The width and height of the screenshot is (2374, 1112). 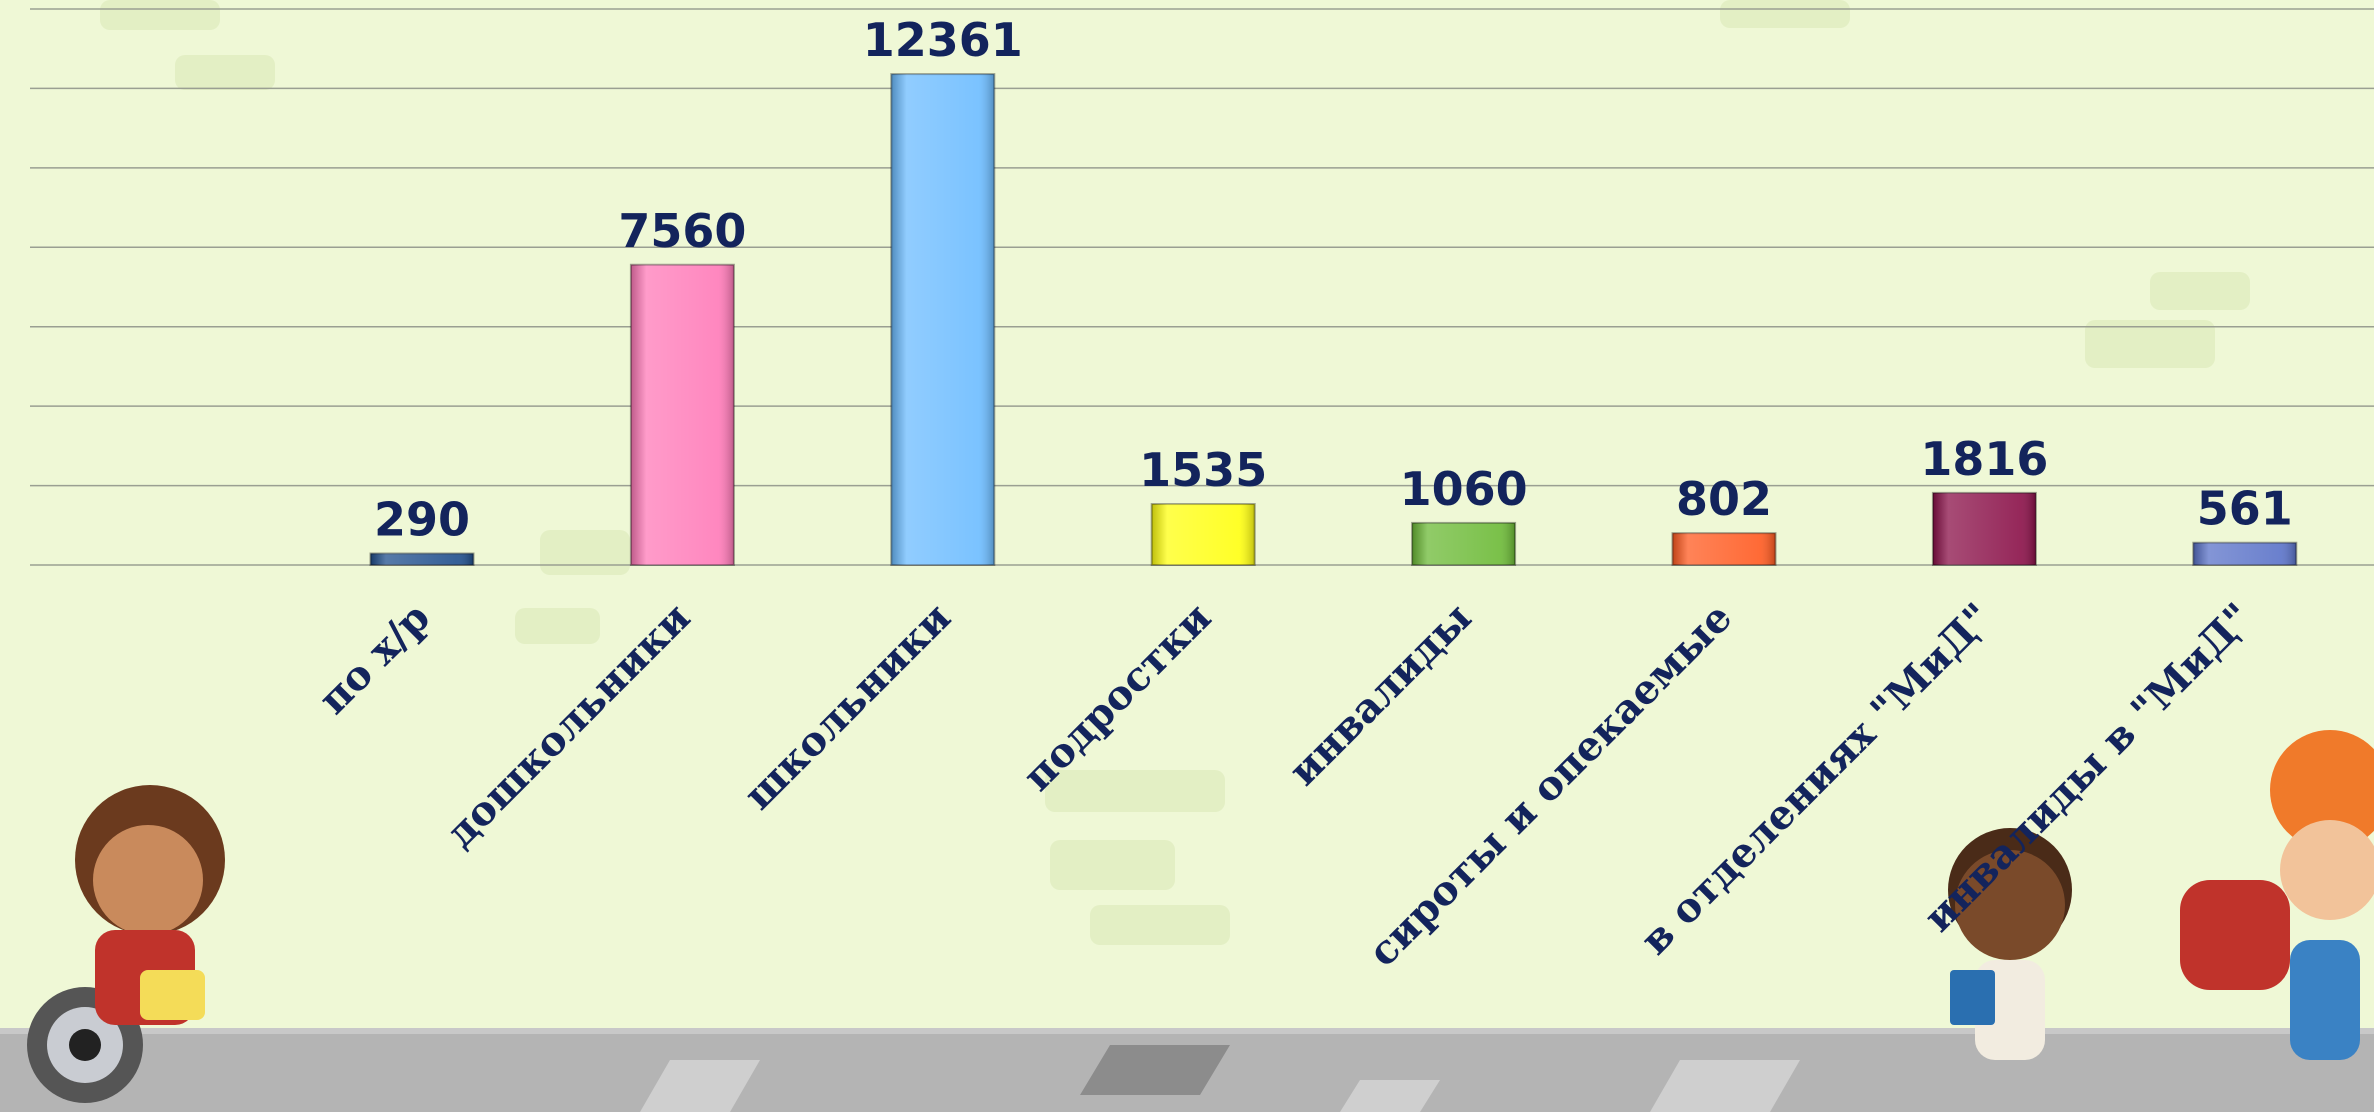 I want to click on value-label: 290, so click(x=422, y=519).